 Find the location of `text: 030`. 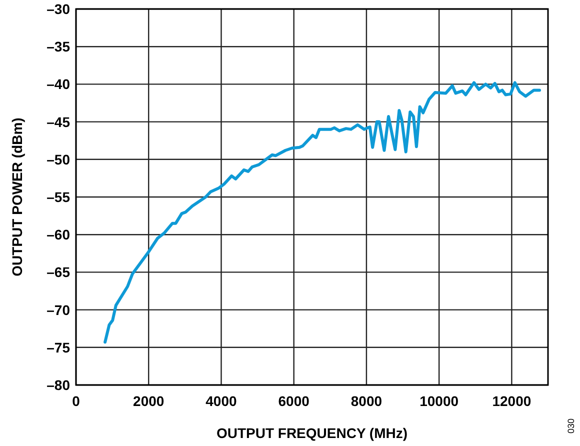

text: 030 is located at coordinates (571, 426).